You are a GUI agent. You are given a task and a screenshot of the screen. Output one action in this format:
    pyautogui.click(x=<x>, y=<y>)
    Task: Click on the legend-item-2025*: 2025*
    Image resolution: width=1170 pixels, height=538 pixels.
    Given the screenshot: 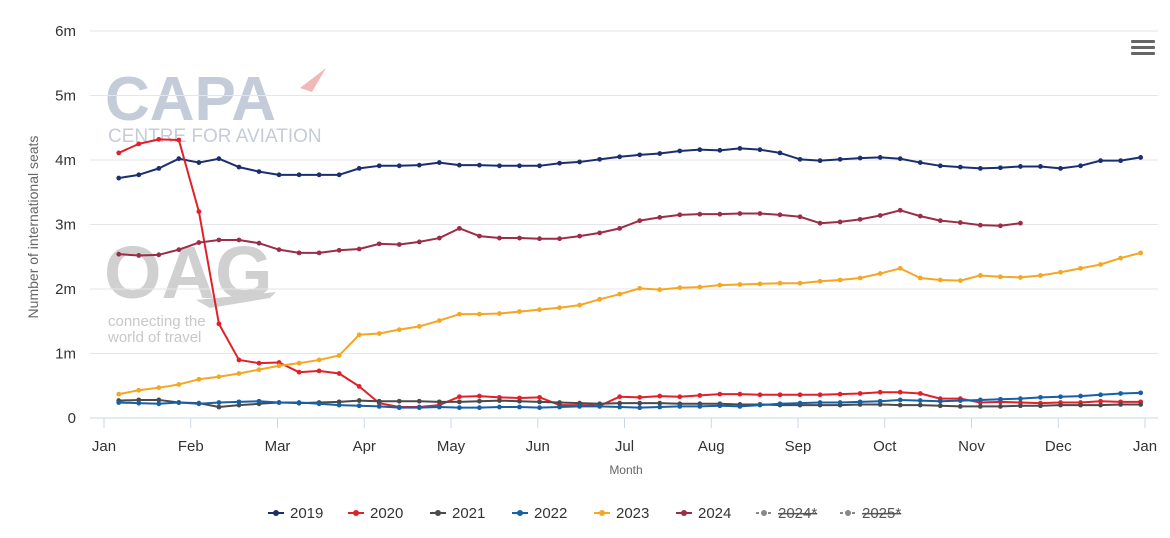 What is the action you would take?
    pyautogui.click(x=870, y=513)
    